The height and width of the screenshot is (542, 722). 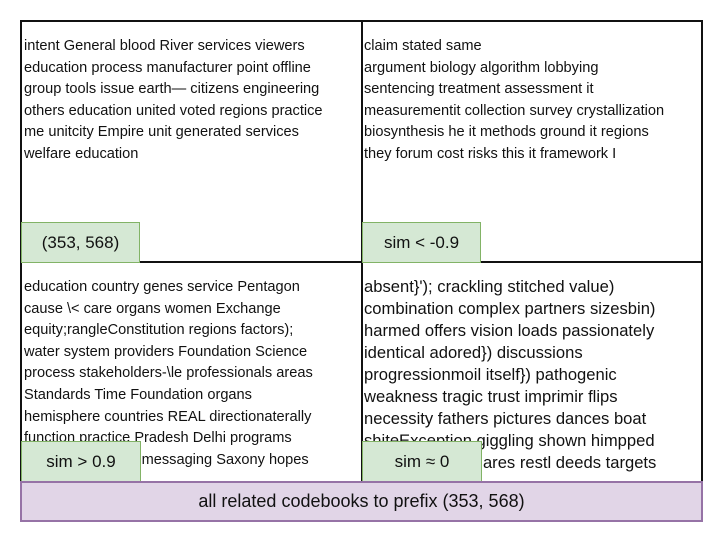 What do you see at coordinates (422, 462) in the screenshot?
I see `tag-similarity-zero: sim ≈ 0` at bounding box center [422, 462].